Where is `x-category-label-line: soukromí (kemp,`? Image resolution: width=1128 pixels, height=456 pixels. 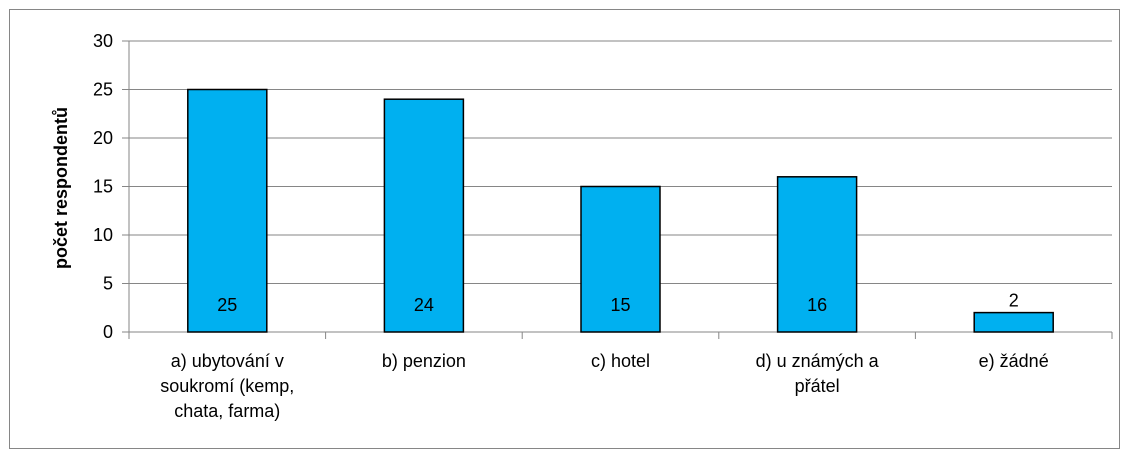
x-category-label-line: soukromí (kemp, is located at coordinates (227, 386).